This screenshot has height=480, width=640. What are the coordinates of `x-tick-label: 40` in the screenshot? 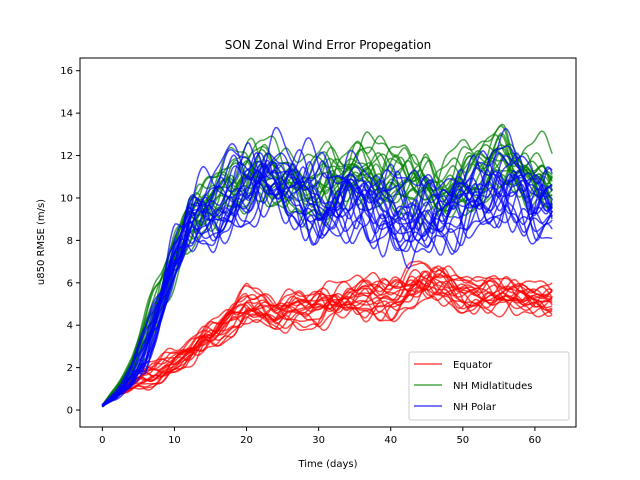 It's located at (390, 440).